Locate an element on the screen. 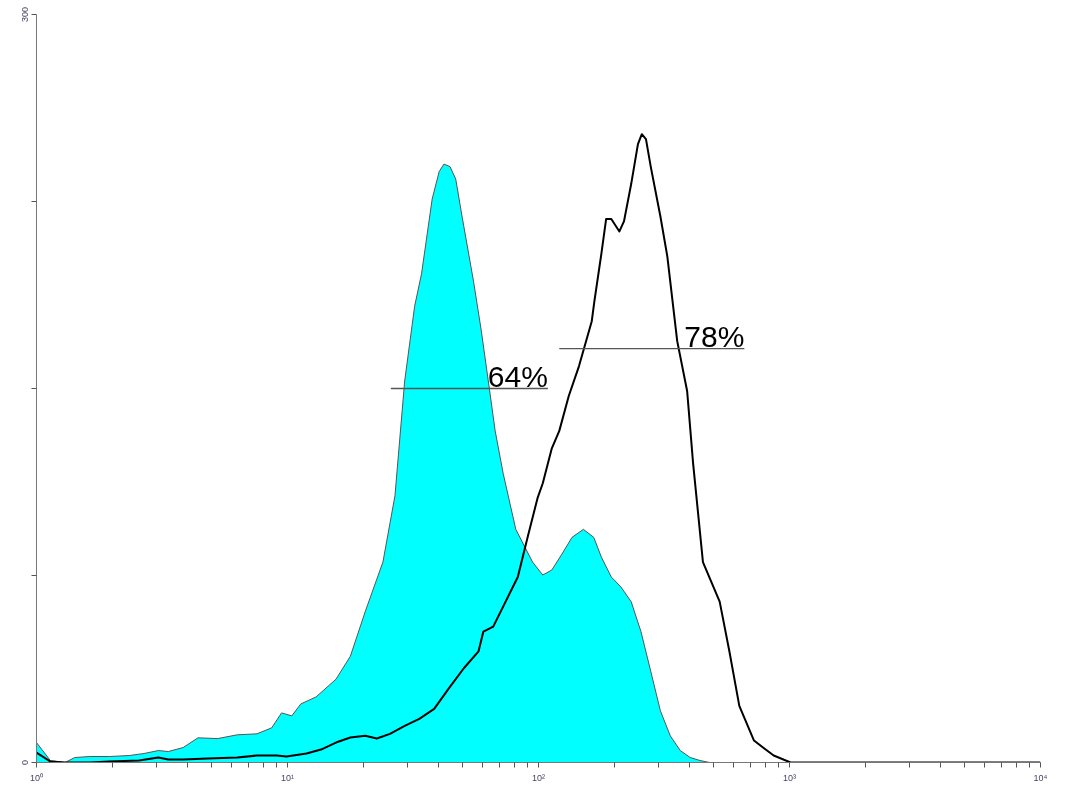 Image resolution: width=1066 pixels, height=791 pixels. x-tick-label: 10³ is located at coordinates (790, 777).